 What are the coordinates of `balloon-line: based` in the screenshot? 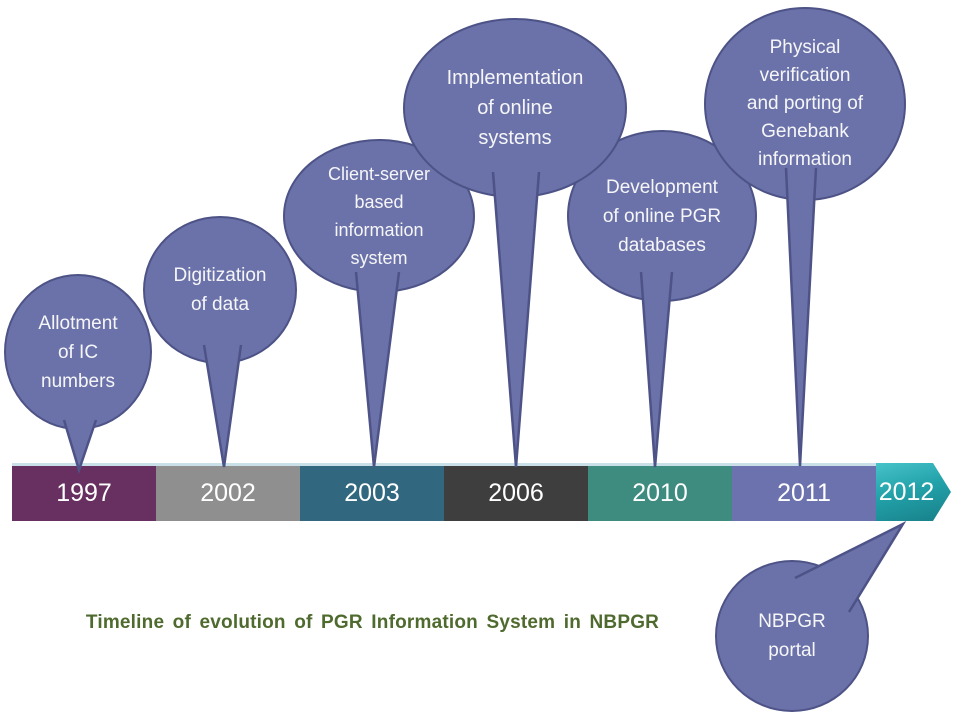 It's located at (379, 202).